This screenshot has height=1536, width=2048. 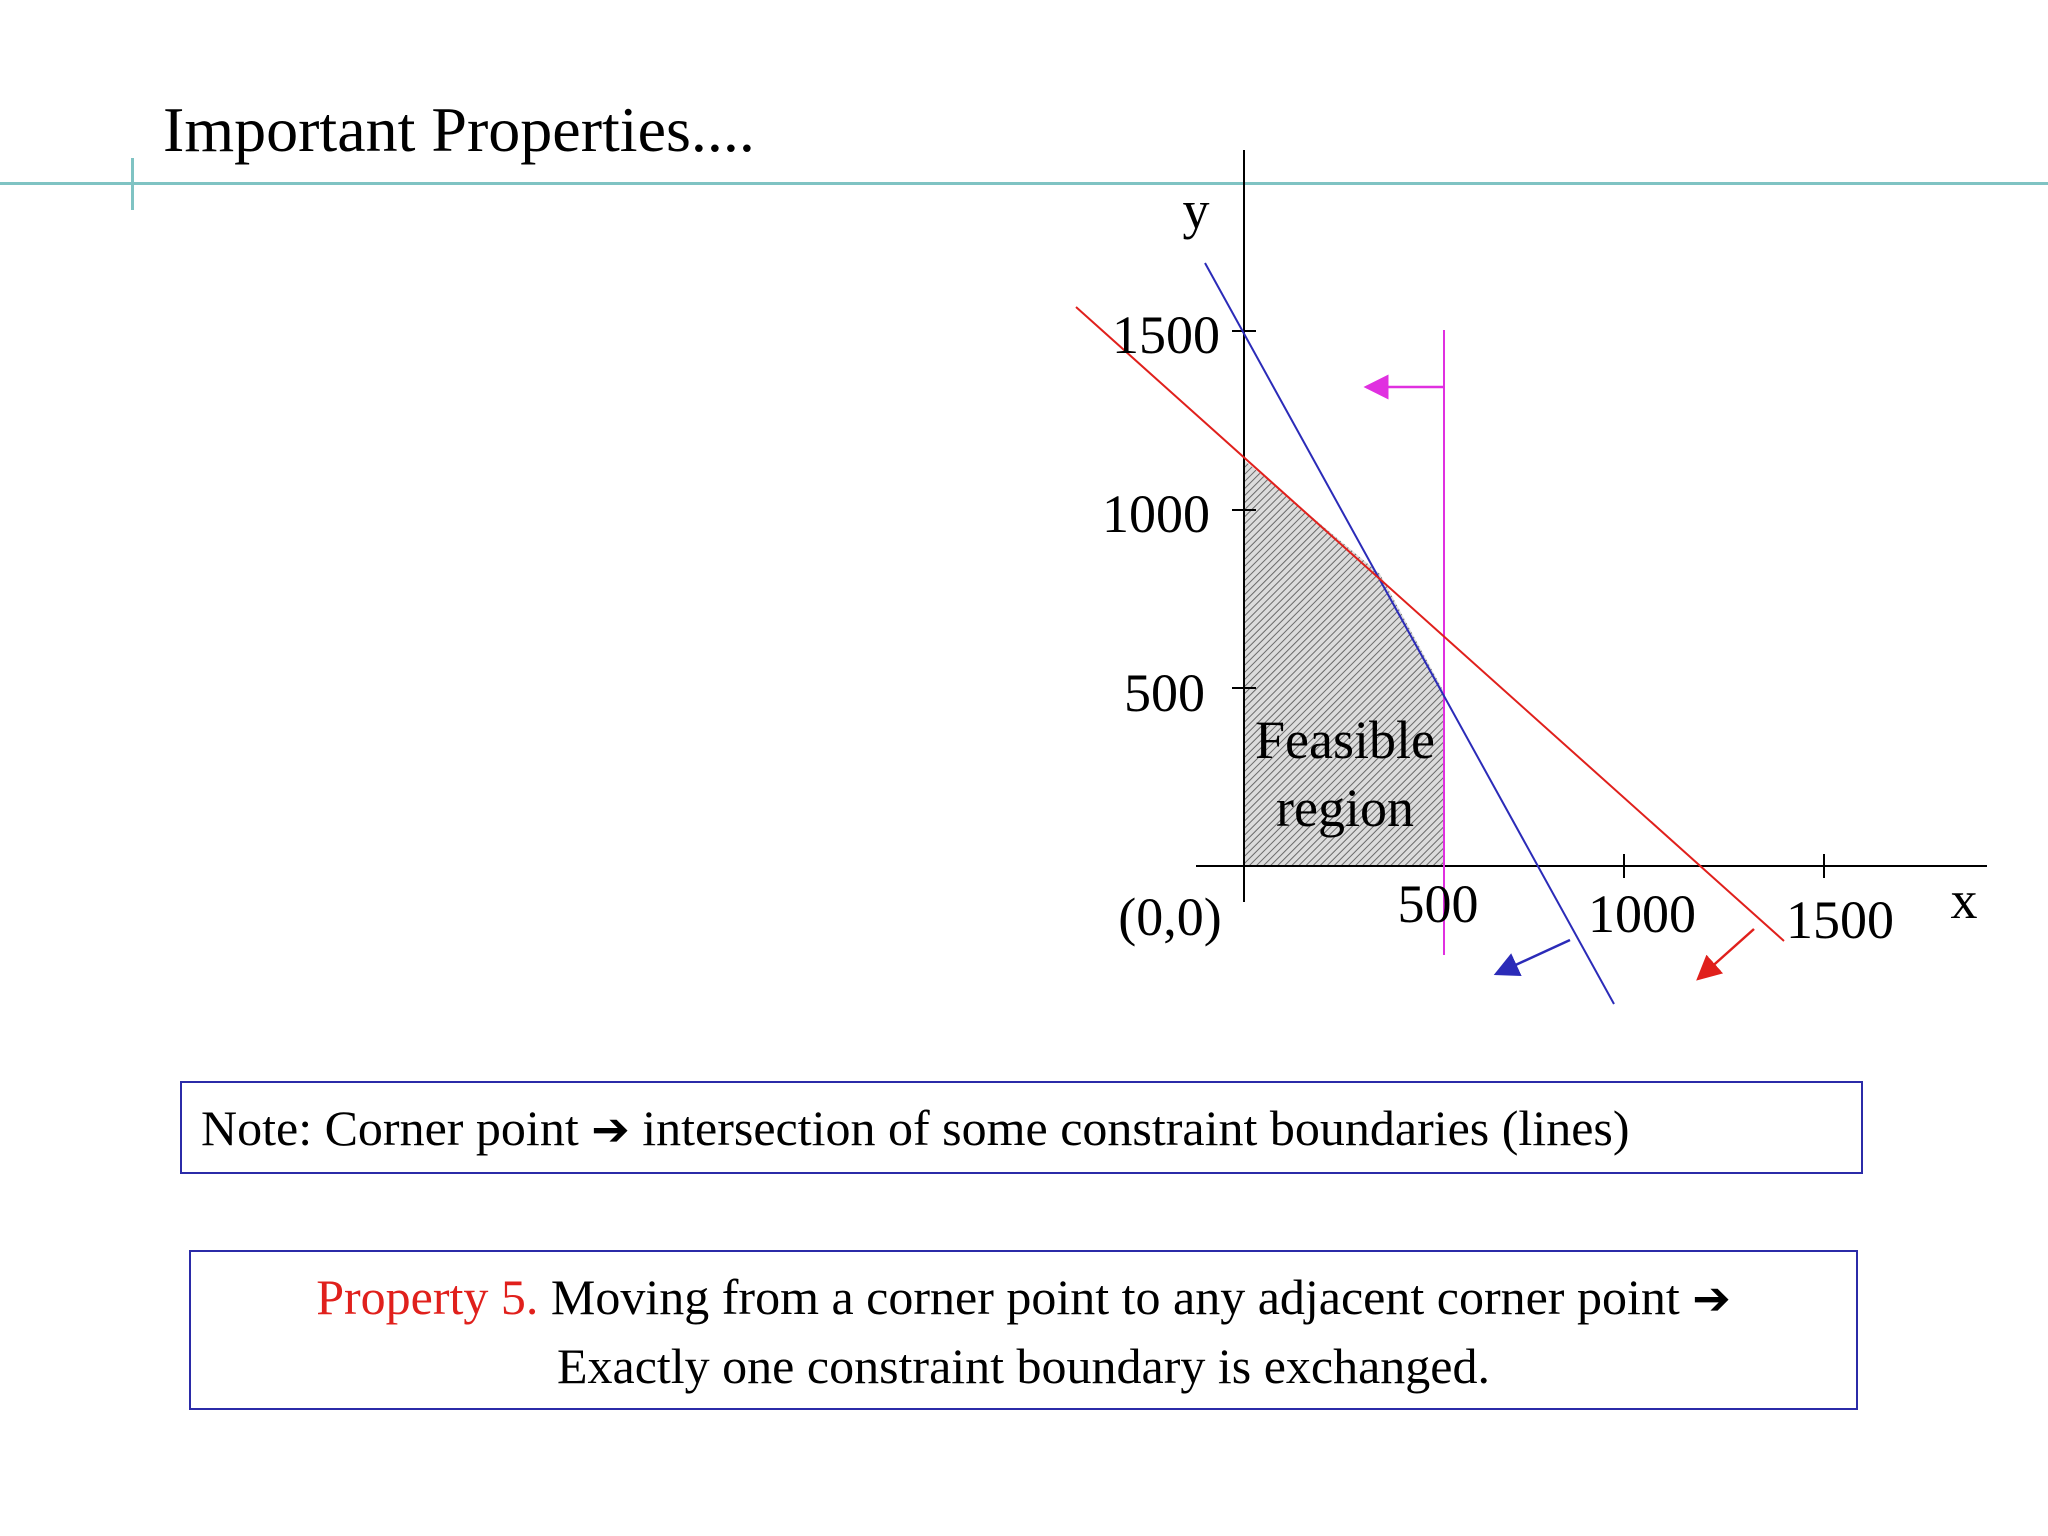 What do you see at coordinates (1156, 514) in the screenshot?
I see `y-tick-label-1000: 1000` at bounding box center [1156, 514].